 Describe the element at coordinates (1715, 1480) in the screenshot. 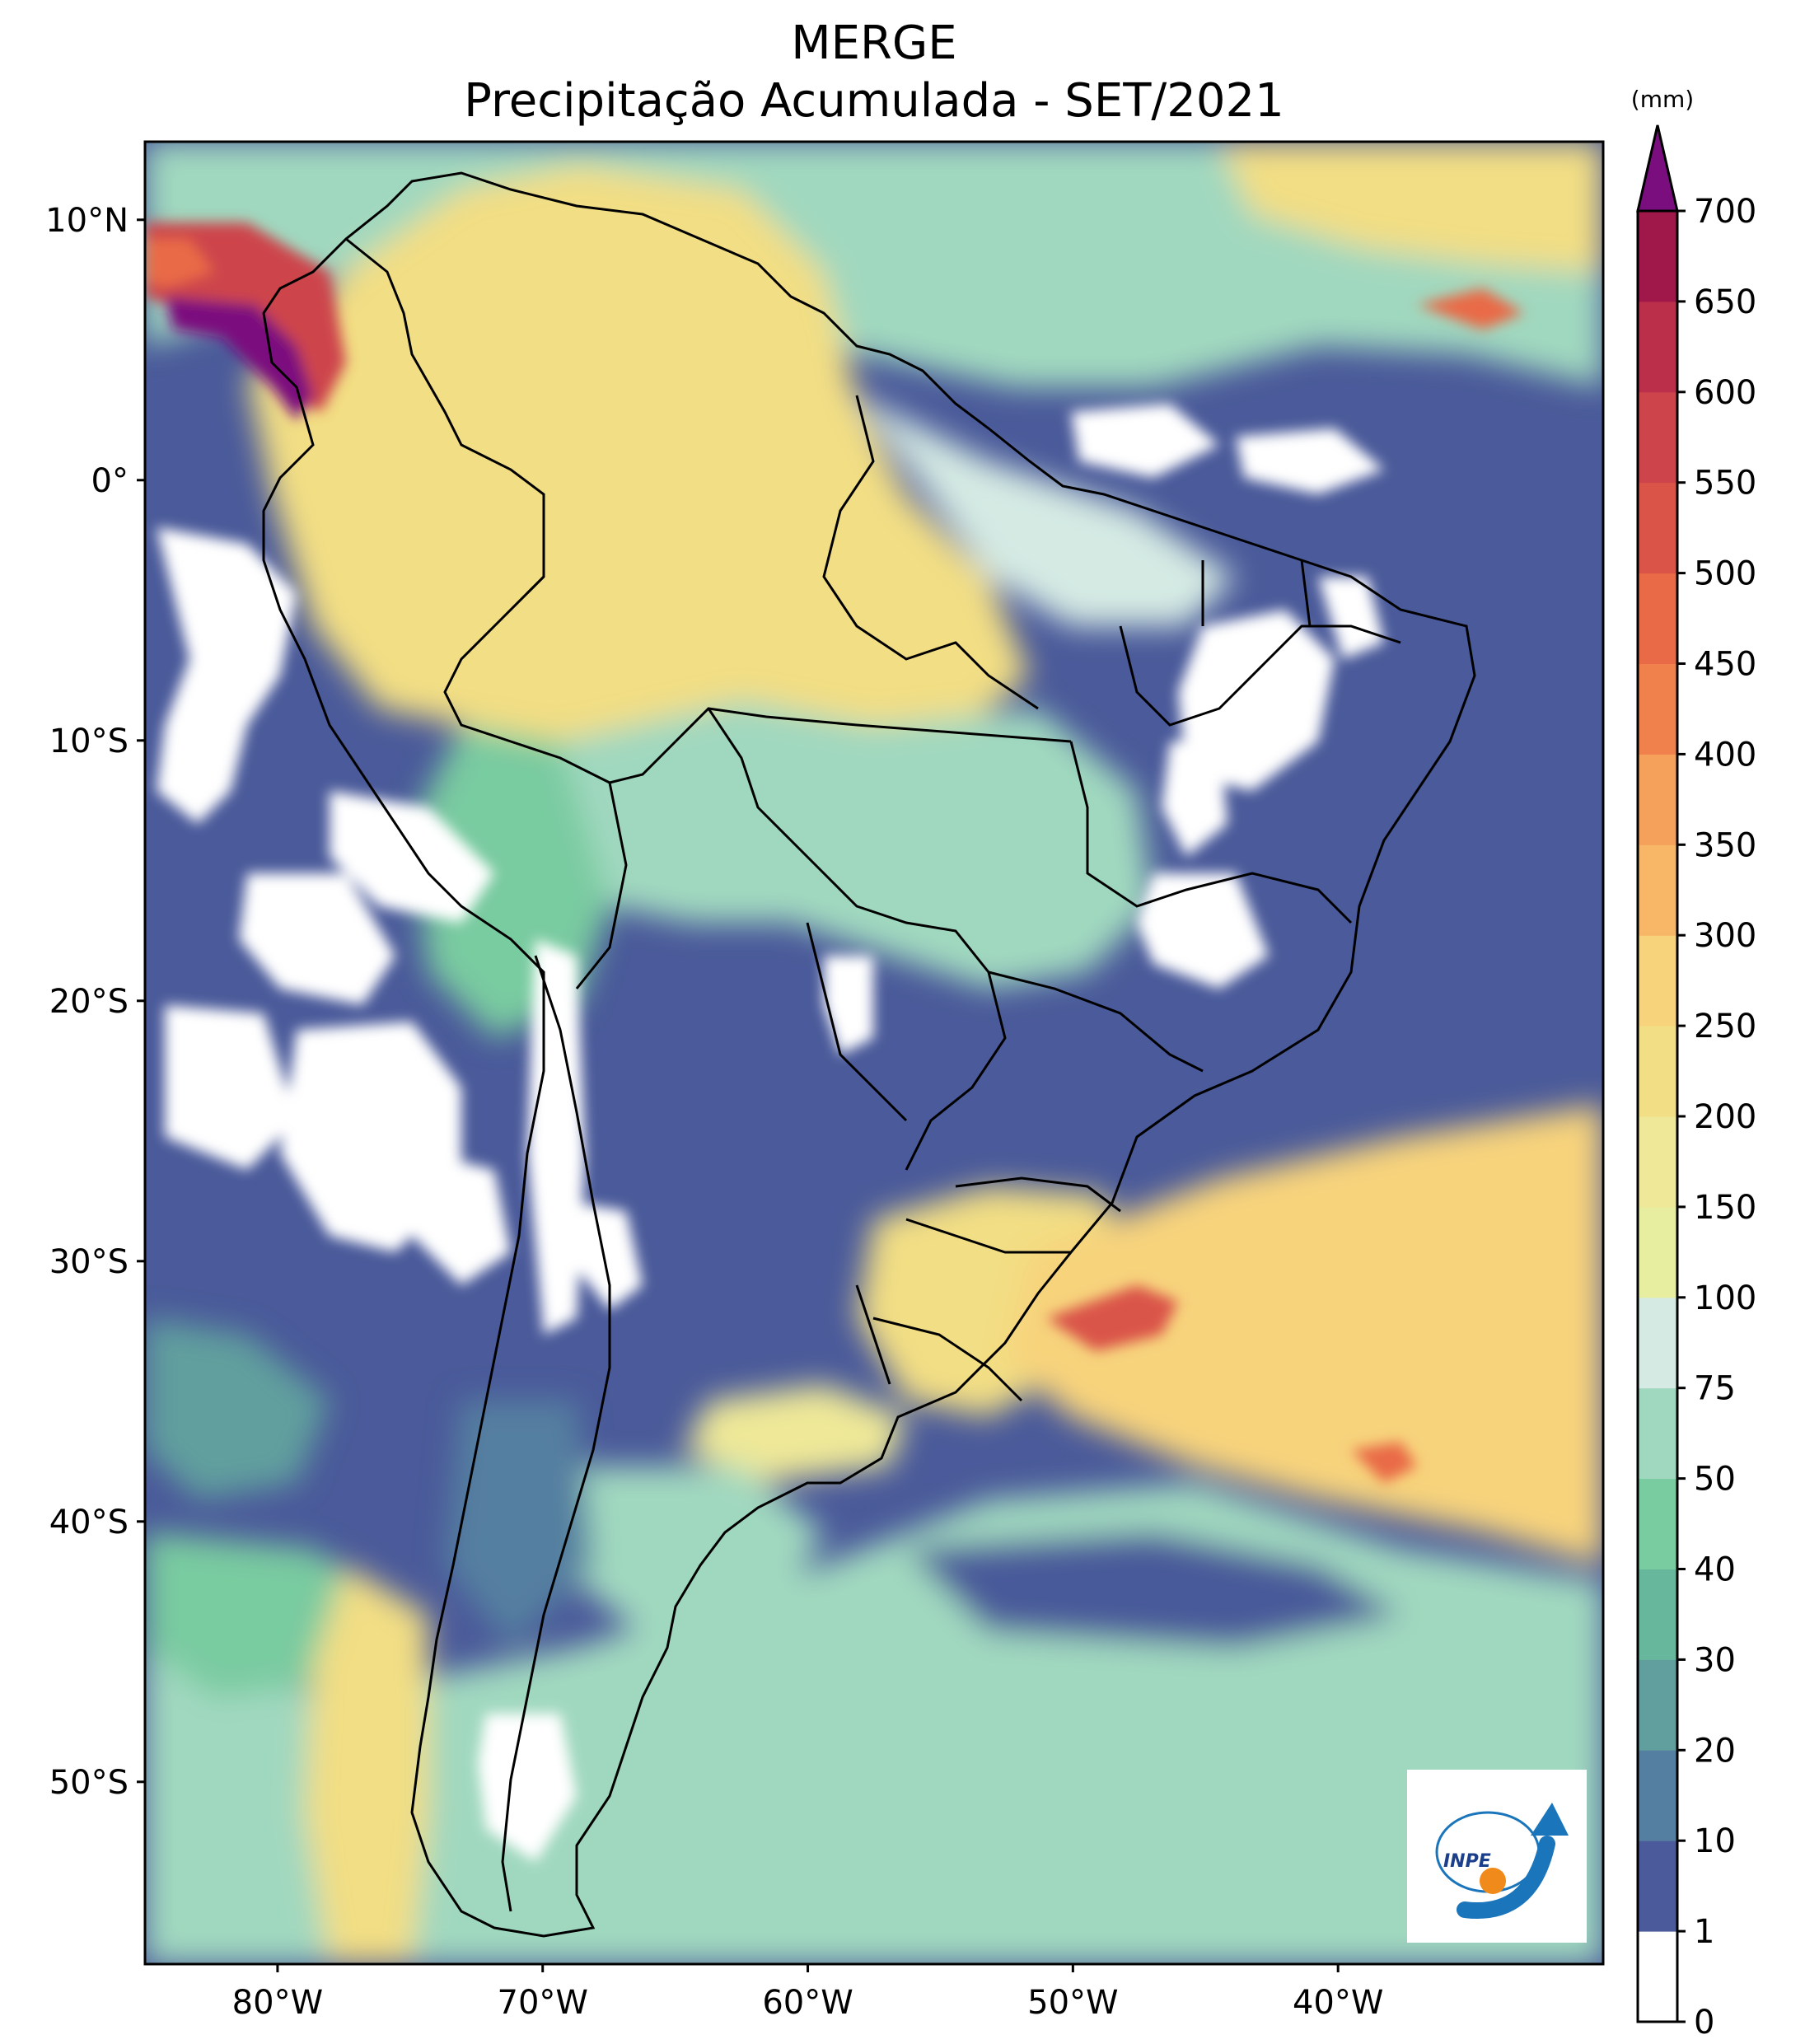

I see `colorbar-tick-label: 50` at that location.